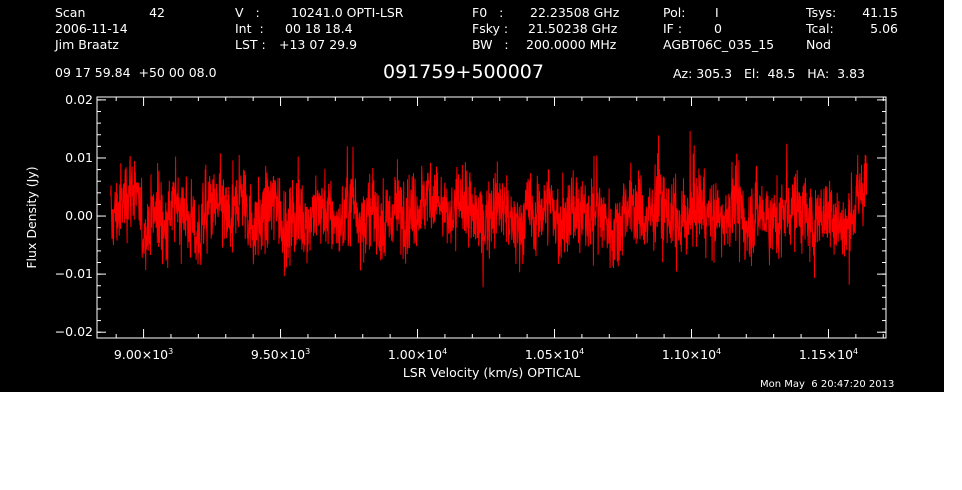  What do you see at coordinates (79, 215) in the screenshot?
I see `y-tick-label: 0.00` at bounding box center [79, 215].